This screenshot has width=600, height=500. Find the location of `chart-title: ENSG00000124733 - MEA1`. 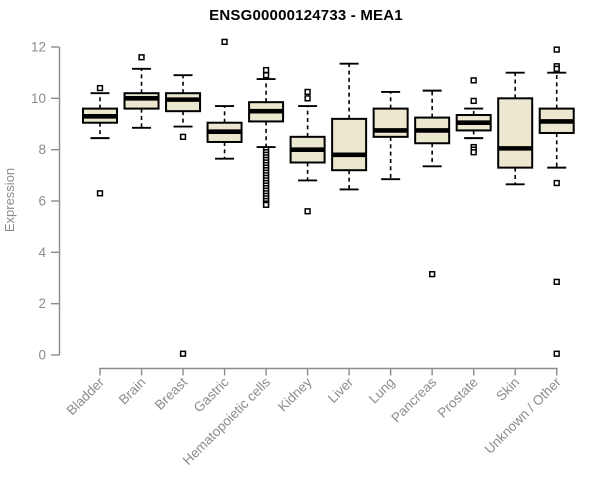

chart-title: ENSG00000124733 - MEA1 is located at coordinates (306, 15).